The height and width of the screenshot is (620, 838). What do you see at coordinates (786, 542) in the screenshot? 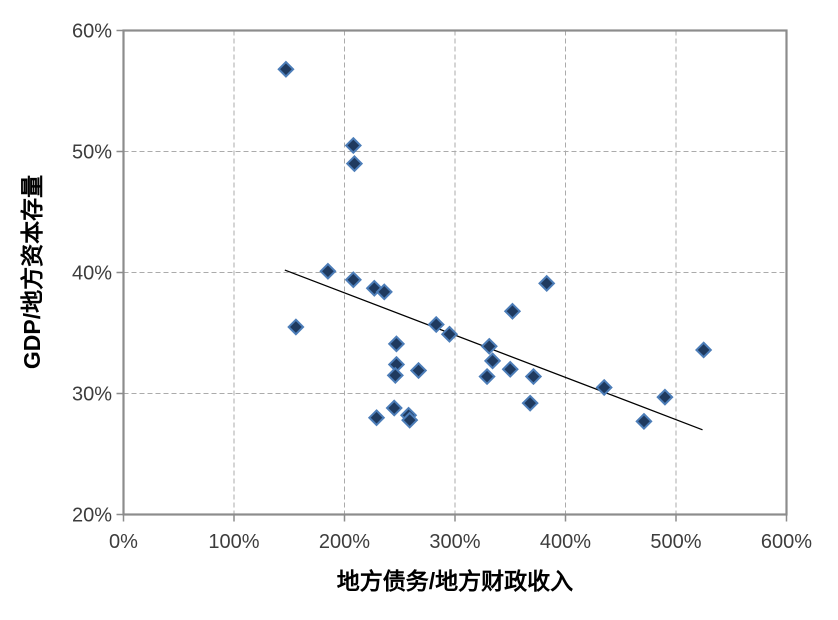
I see `x-tick-label: 600%` at bounding box center [786, 542].